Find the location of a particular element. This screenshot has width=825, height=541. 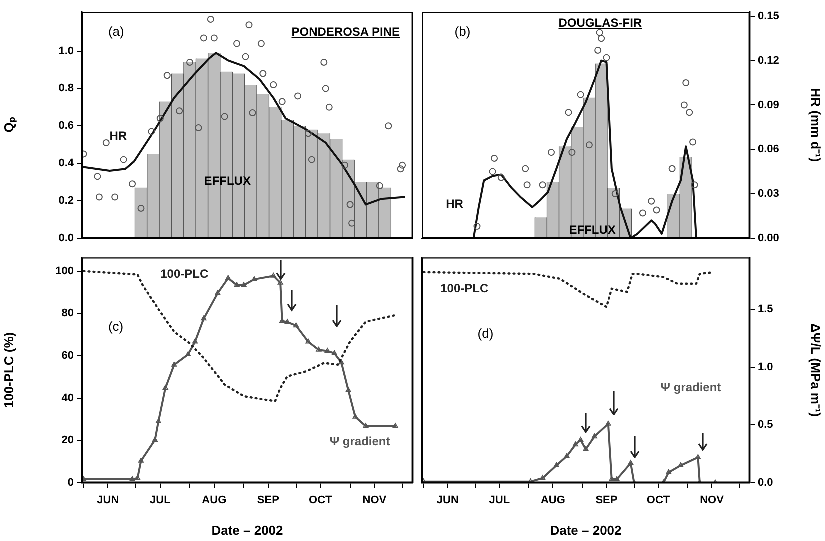

y-tick-label: 20 is located at coordinates (68, 440).